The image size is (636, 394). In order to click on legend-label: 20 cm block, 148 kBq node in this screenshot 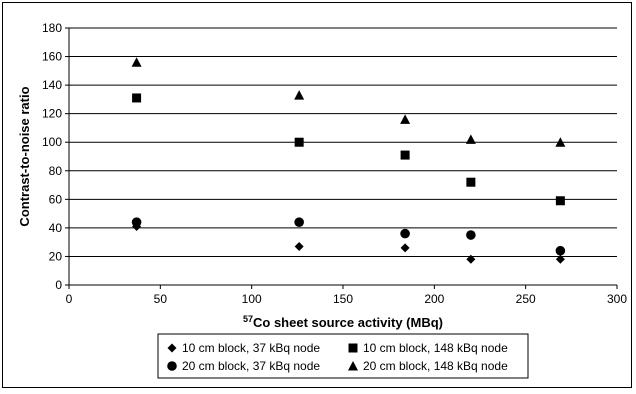, I will do `click(435, 366)`.